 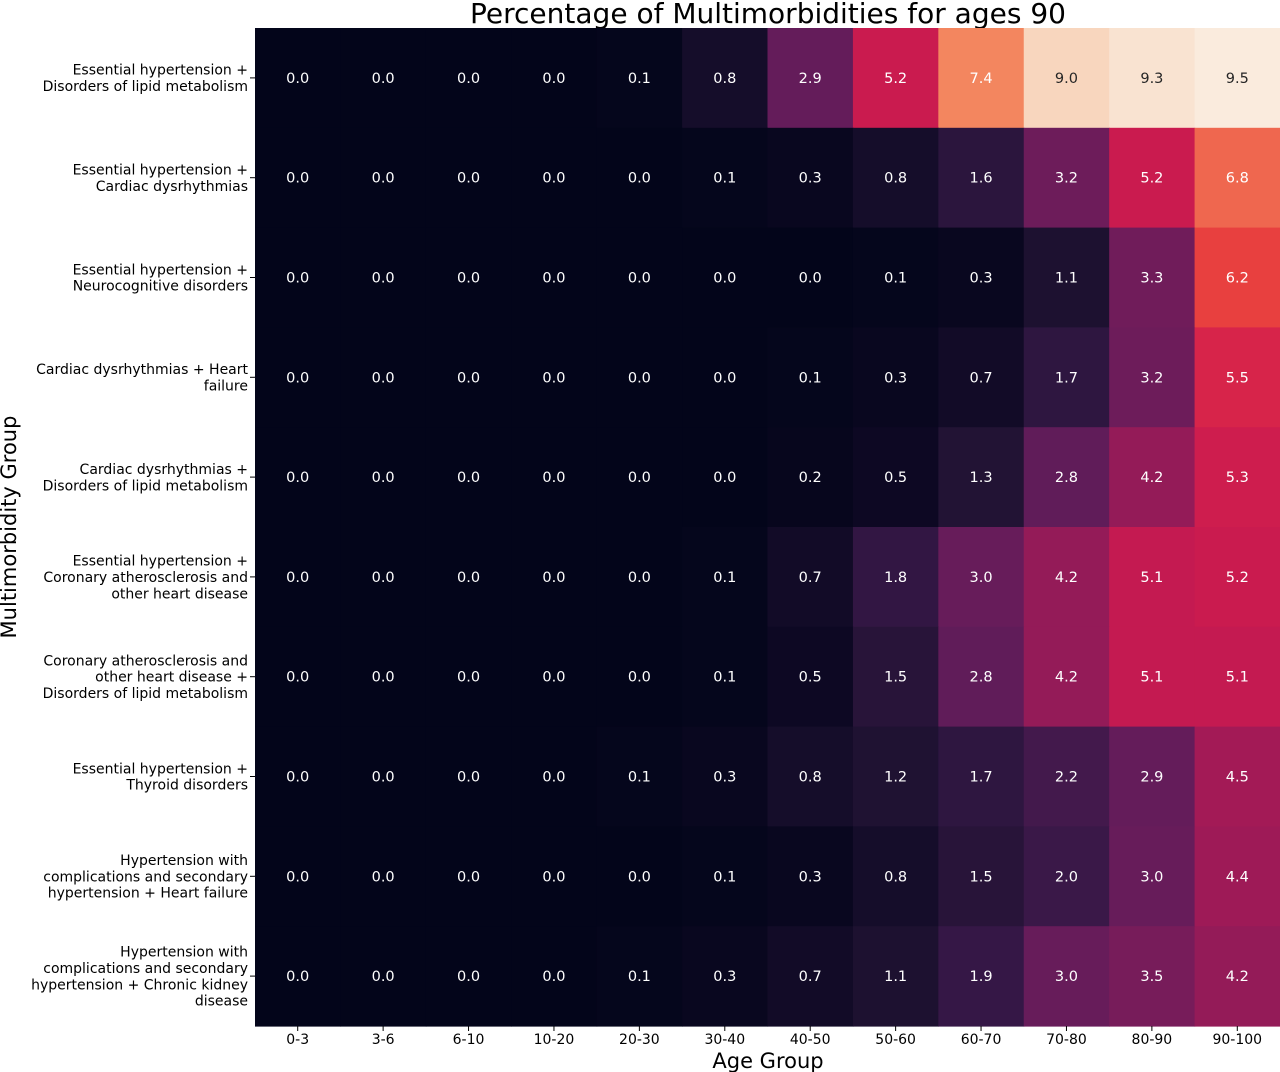 I want to click on cell-value-label: 2.0, so click(x=1066, y=877).